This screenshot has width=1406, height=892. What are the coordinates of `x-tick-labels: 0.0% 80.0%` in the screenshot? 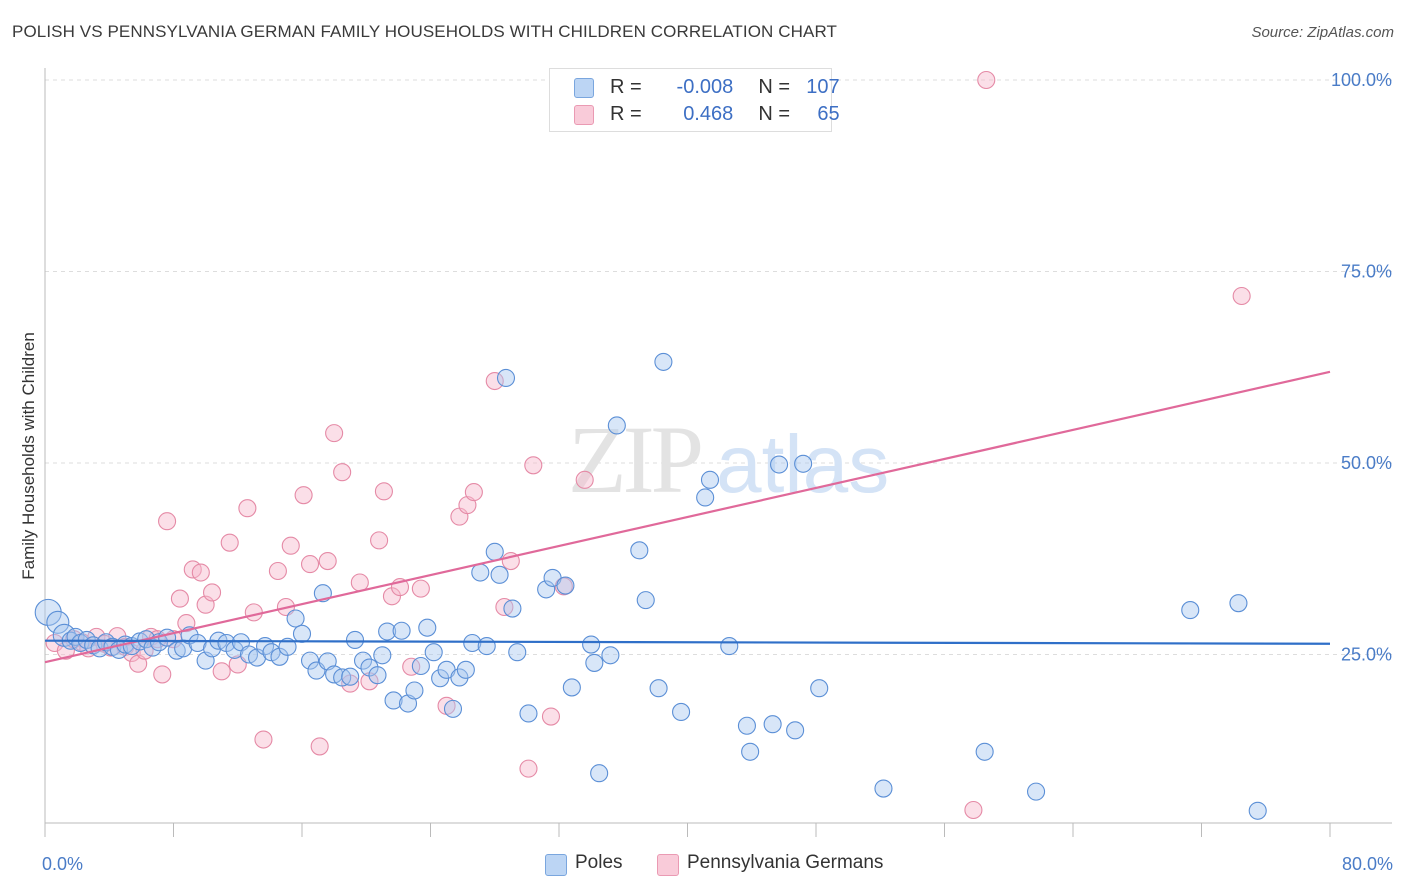 It's located at (717, 864).